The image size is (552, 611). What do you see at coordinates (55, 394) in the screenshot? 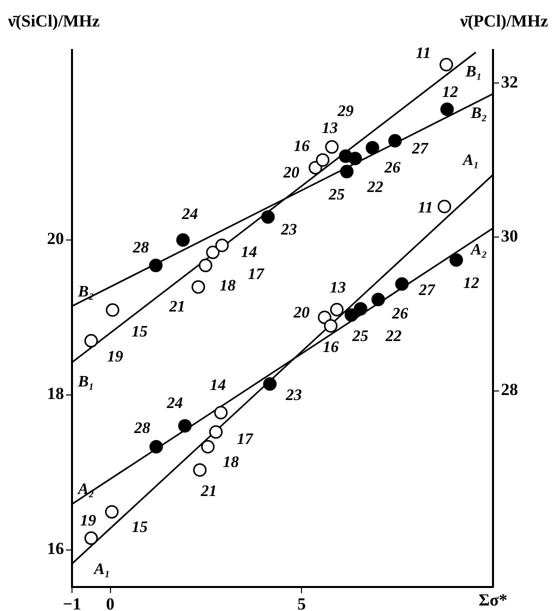
I see `y-tick-label: 18` at bounding box center [55, 394].